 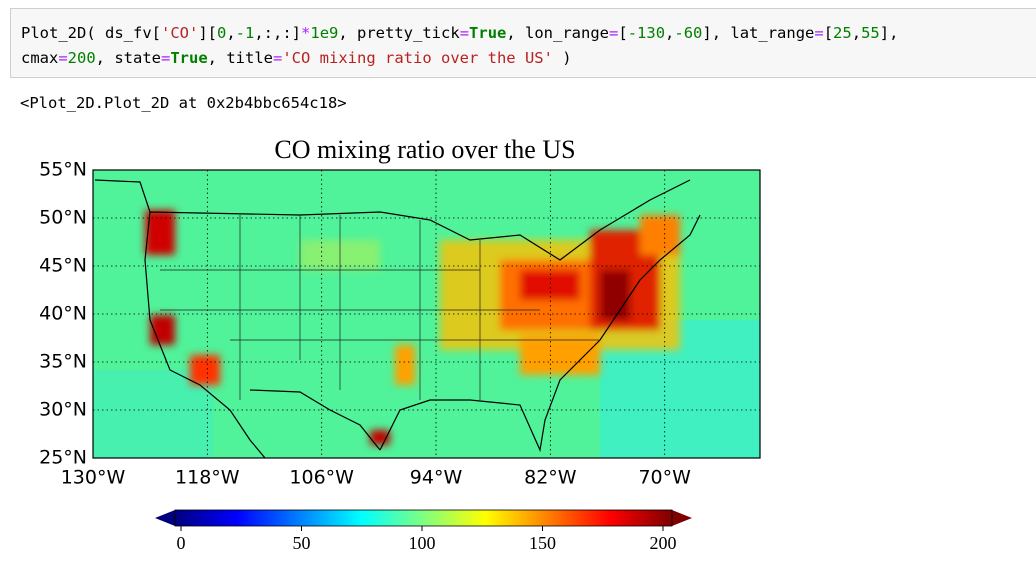 I want to click on code-token: *, so click(x=306, y=33).